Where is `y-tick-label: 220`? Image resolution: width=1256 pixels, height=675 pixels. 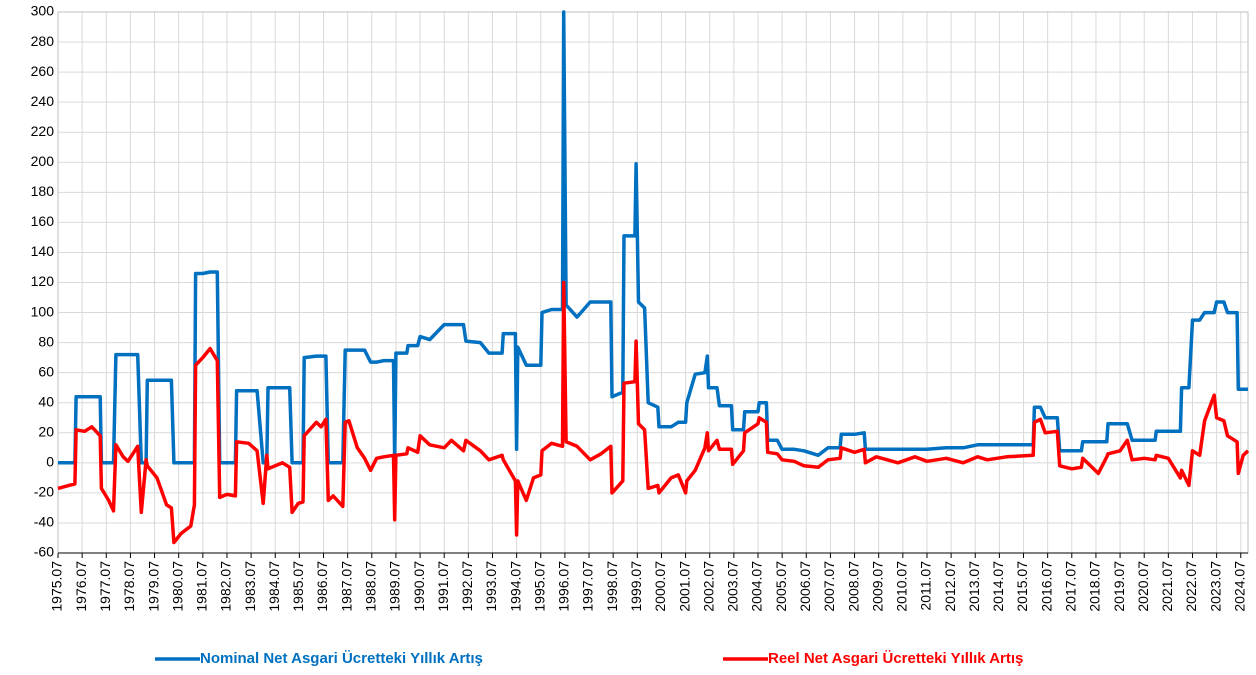
y-tick-label: 220 is located at coordinates (43, 131).